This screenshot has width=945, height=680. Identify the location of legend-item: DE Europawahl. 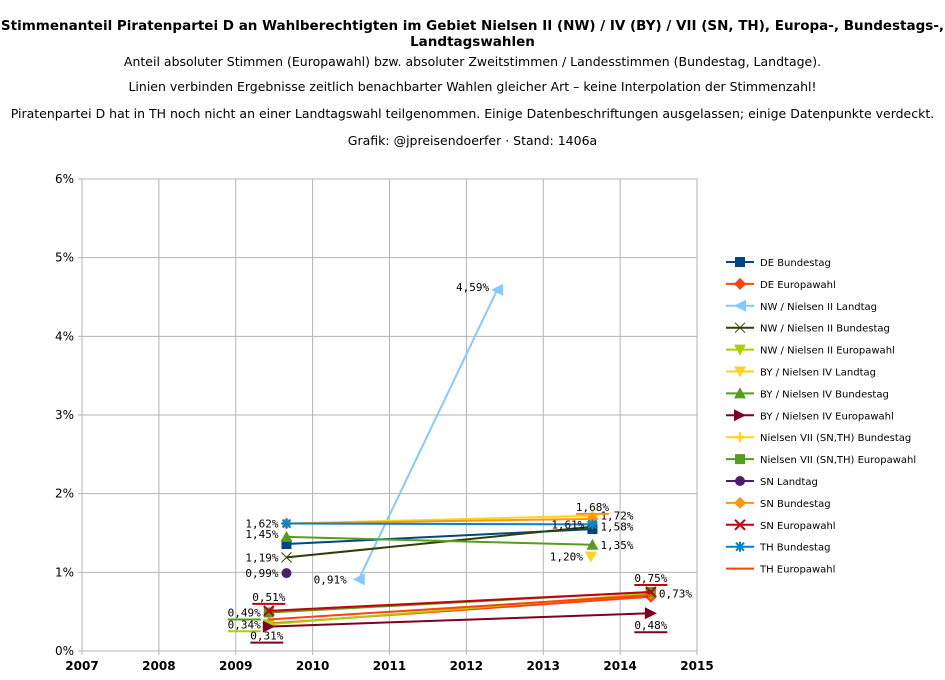
(781, 284).